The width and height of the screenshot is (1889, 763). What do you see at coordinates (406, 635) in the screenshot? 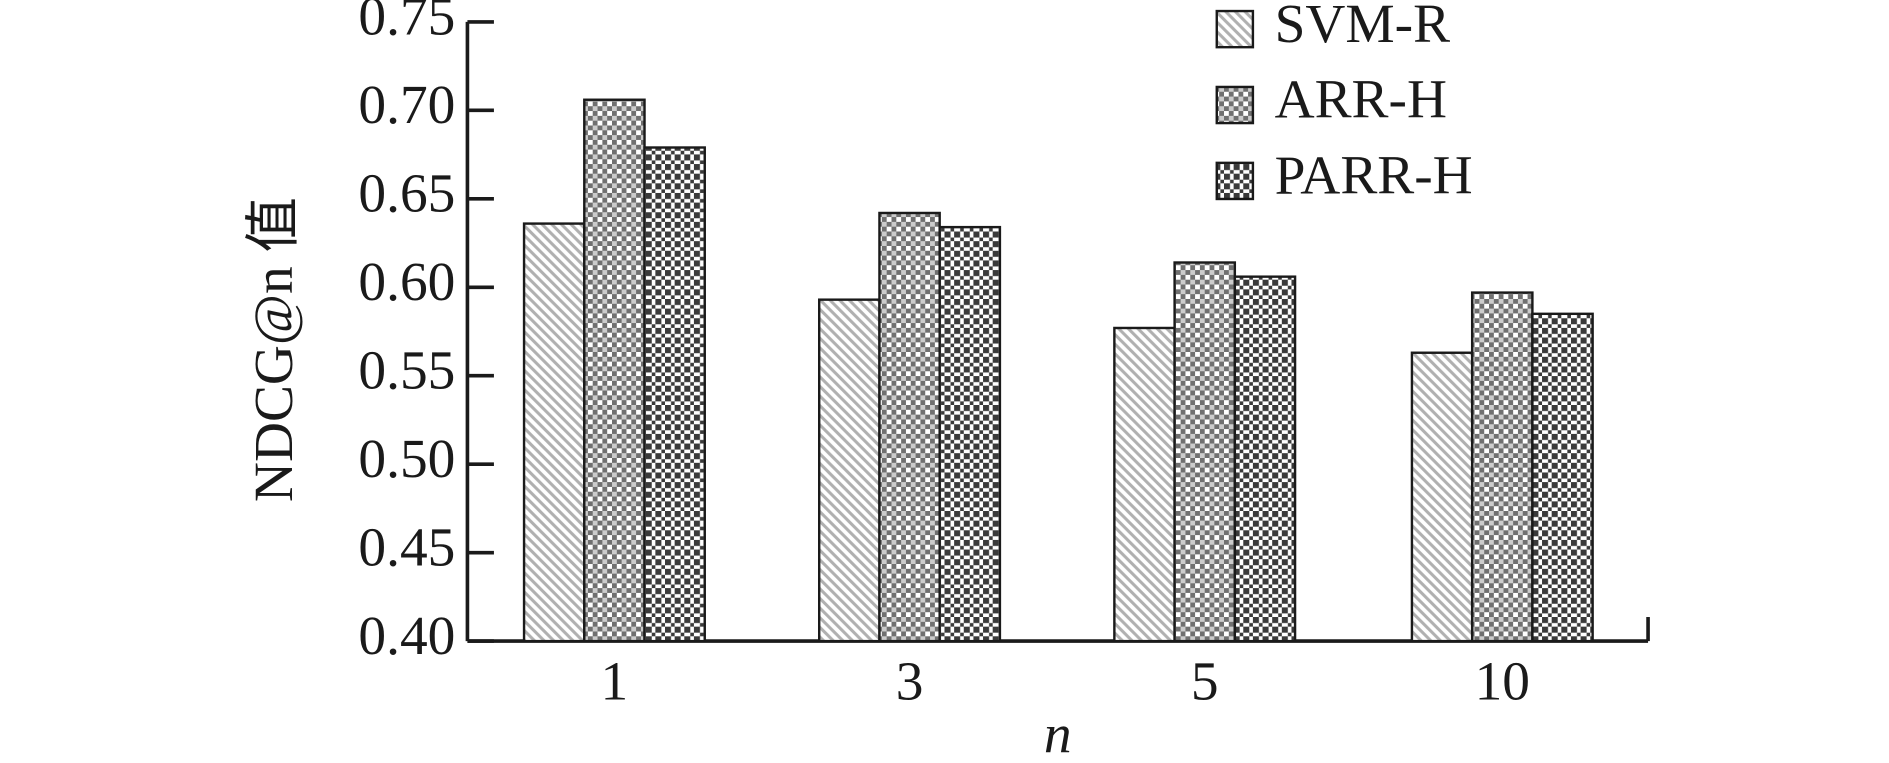
I see `y-tick-label: 0.40` at bounding box center [406, 635].